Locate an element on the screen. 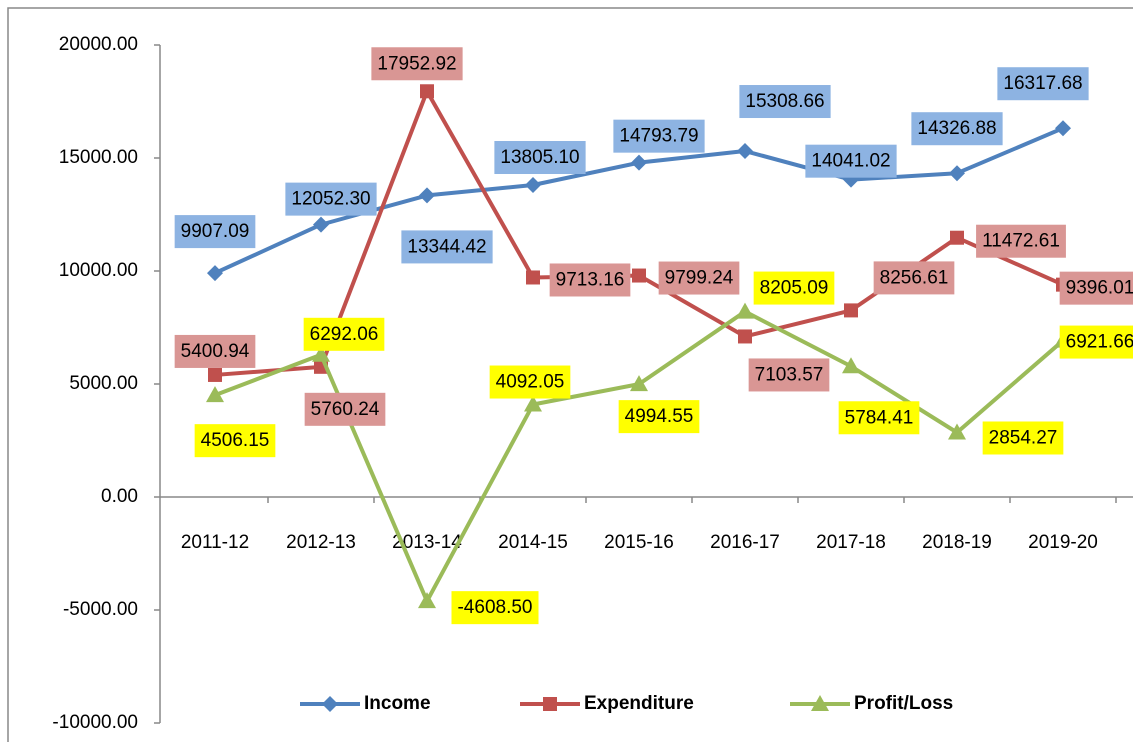 This screenshot has height=742, width=1133. data-label: 14793.79 is located at coordinates (659, 136).